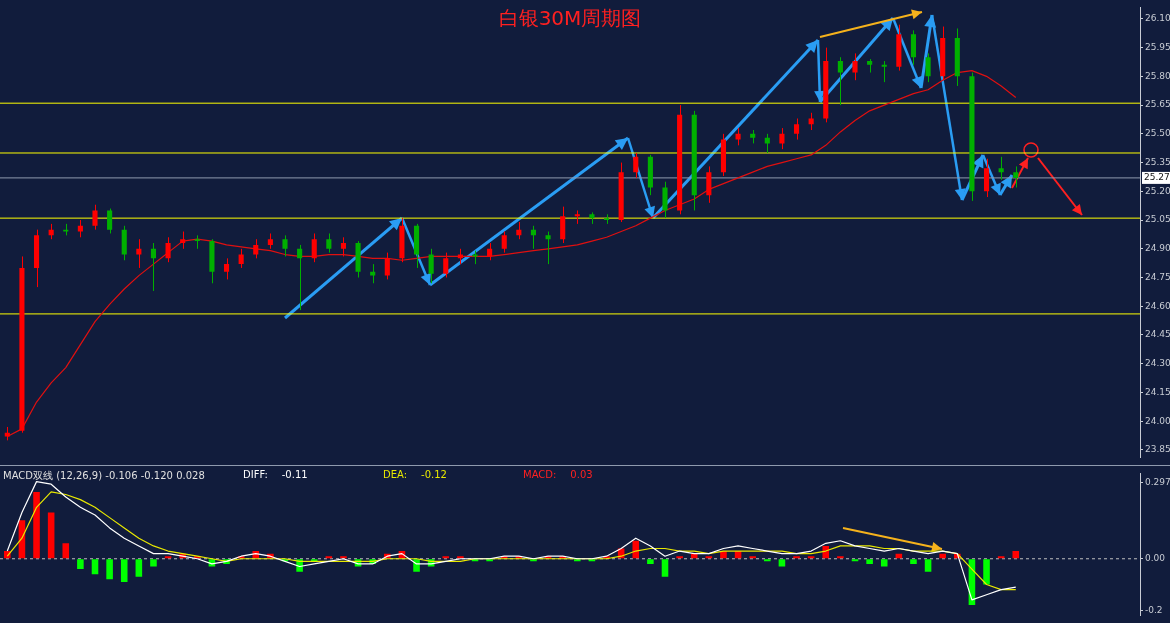 Image resolution: width=1170 pixels, height=623 pixels. I want to click on y-tick-label: 0.297, so click(1157, 481).